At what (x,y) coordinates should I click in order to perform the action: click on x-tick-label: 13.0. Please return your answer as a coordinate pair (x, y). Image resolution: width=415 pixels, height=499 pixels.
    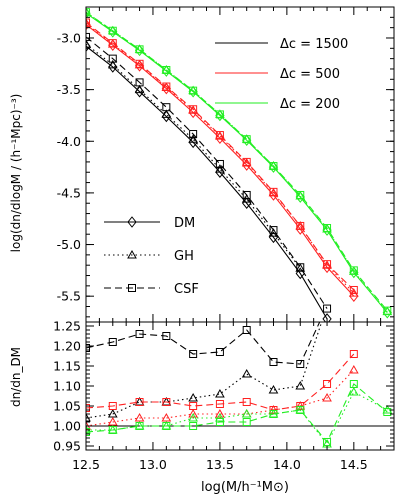
    Looking at the image, I should click on (153, 464).